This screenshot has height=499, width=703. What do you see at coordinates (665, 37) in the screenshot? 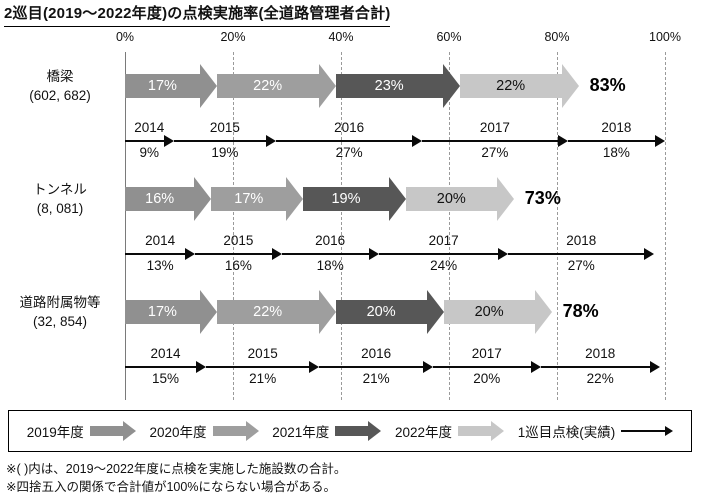
I see `x-axis-tick-label: 100%` at bounding box center [665, 37].